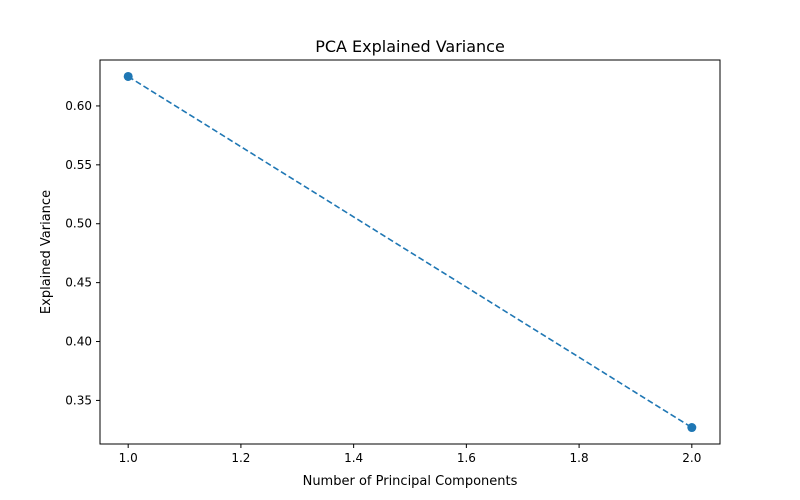  Describe the element at coordinates (353, 458) in the screenshot. I see `x-tick-label: 1.4` at that location.